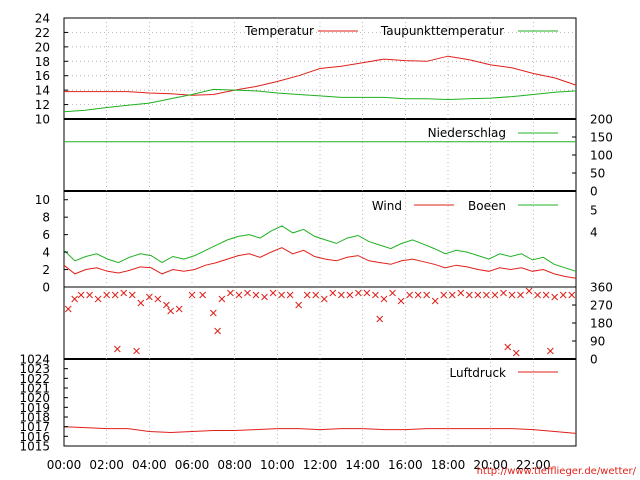 This screenshot has height=480, width=640. I want to click on credit-link: http://www.tiefflieger.de/wetter/, so click(557, 471).